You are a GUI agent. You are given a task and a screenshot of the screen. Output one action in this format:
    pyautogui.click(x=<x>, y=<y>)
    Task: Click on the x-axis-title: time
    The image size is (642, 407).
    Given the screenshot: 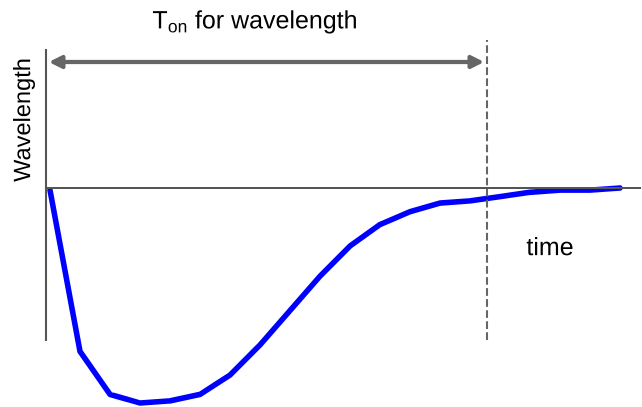 What is the action you would take?
    pyautogui.click(x=549, y=246)
    